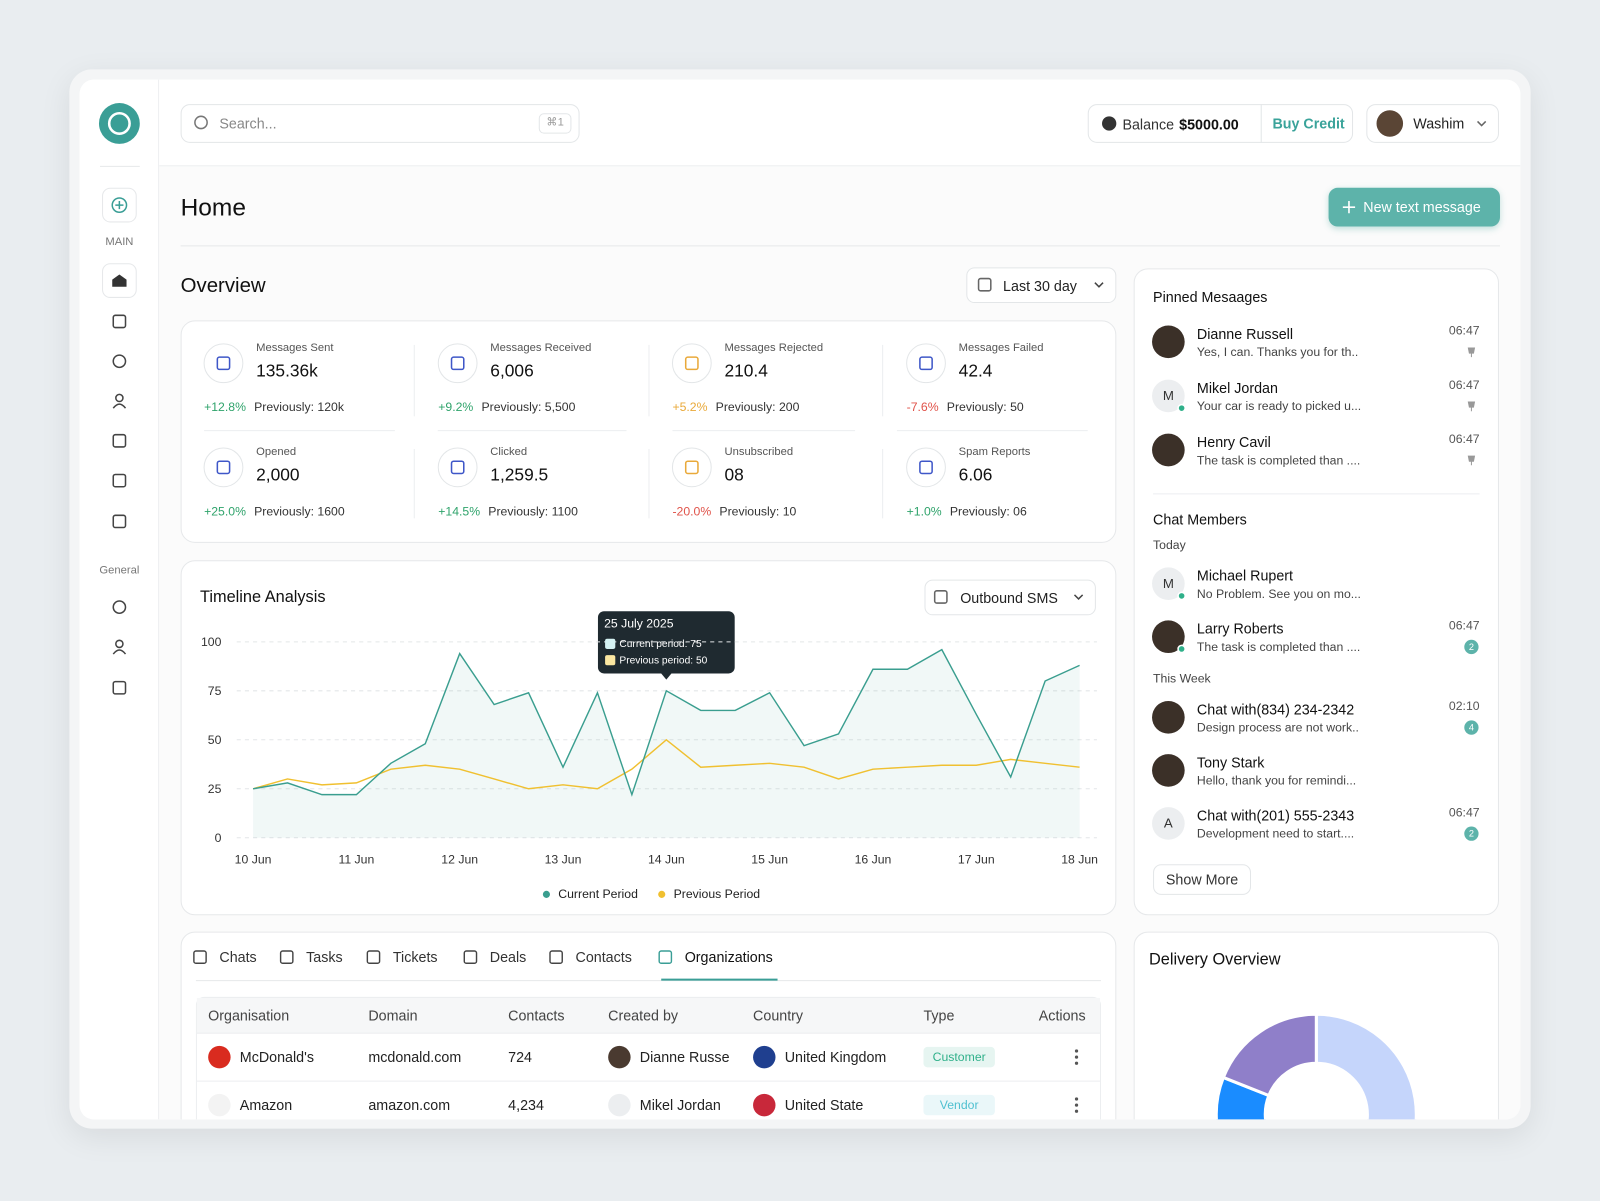 The width and height of the screenshot is (1600, 1201). What do you see at coordinates (526, 1104) in the screenshot?
I see `table-cell: 4,234` at bounding box center [526, 1104].